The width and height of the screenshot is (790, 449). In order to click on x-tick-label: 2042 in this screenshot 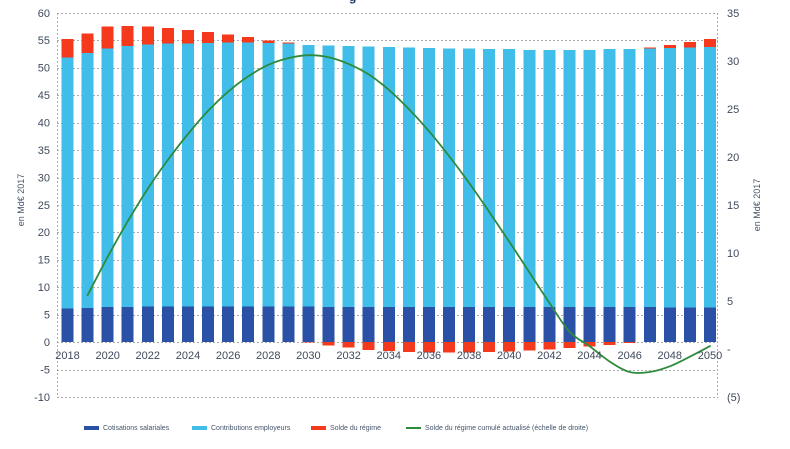, I will do `click(549, 356)`.